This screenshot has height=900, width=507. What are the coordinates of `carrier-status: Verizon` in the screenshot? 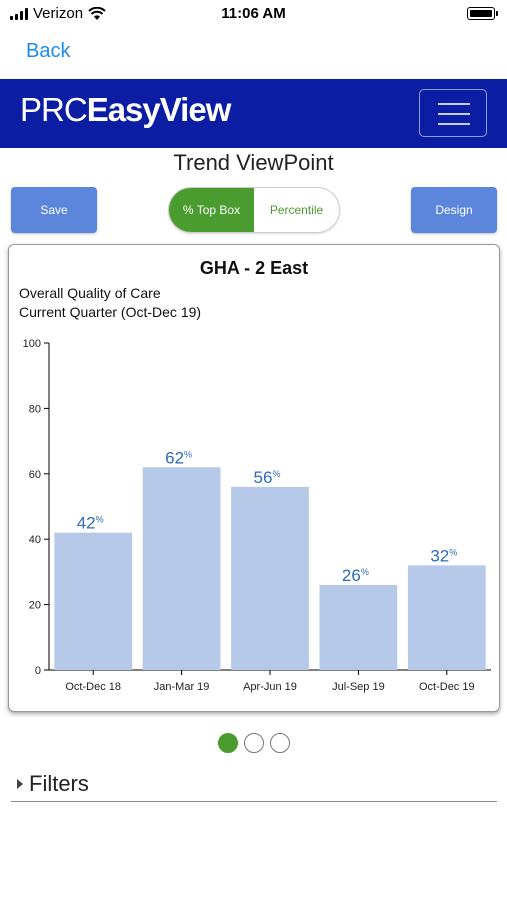 It's located at (58, 13).